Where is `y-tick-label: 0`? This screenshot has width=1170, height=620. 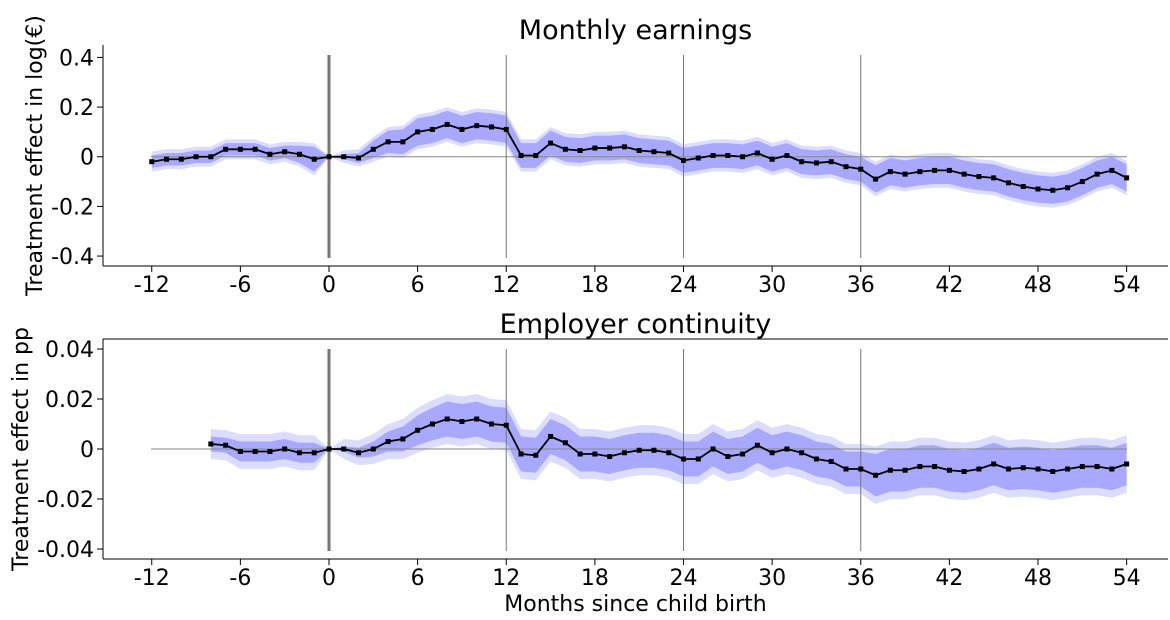 y-tick-label: 0 is located at coordinates (87, 158).